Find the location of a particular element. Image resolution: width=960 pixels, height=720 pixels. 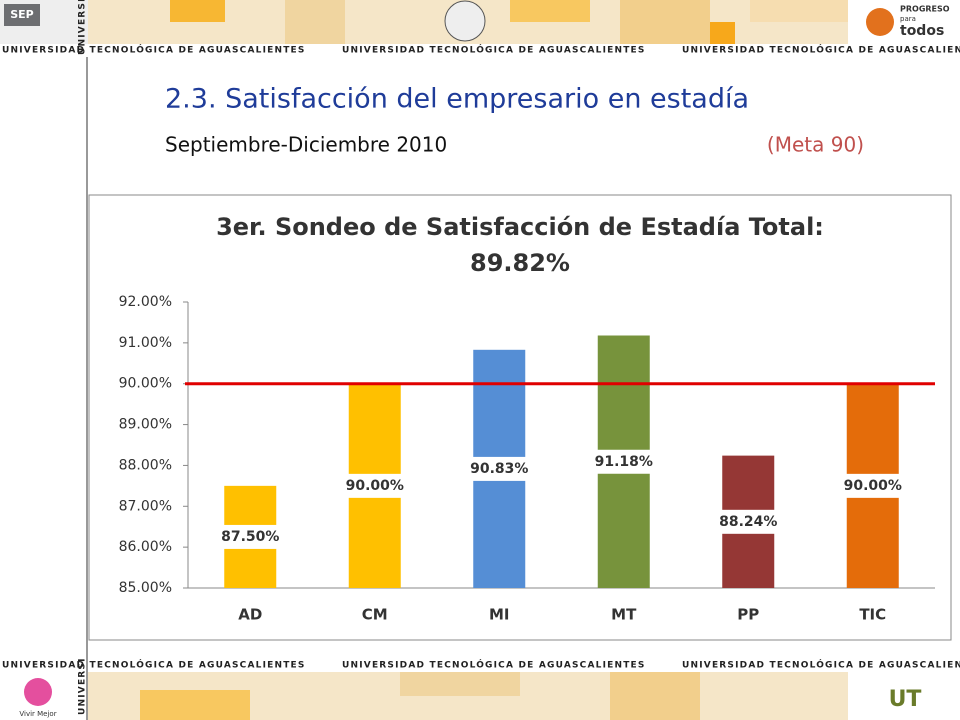

x-tick-label: CM is located at coordinates (375, 615).